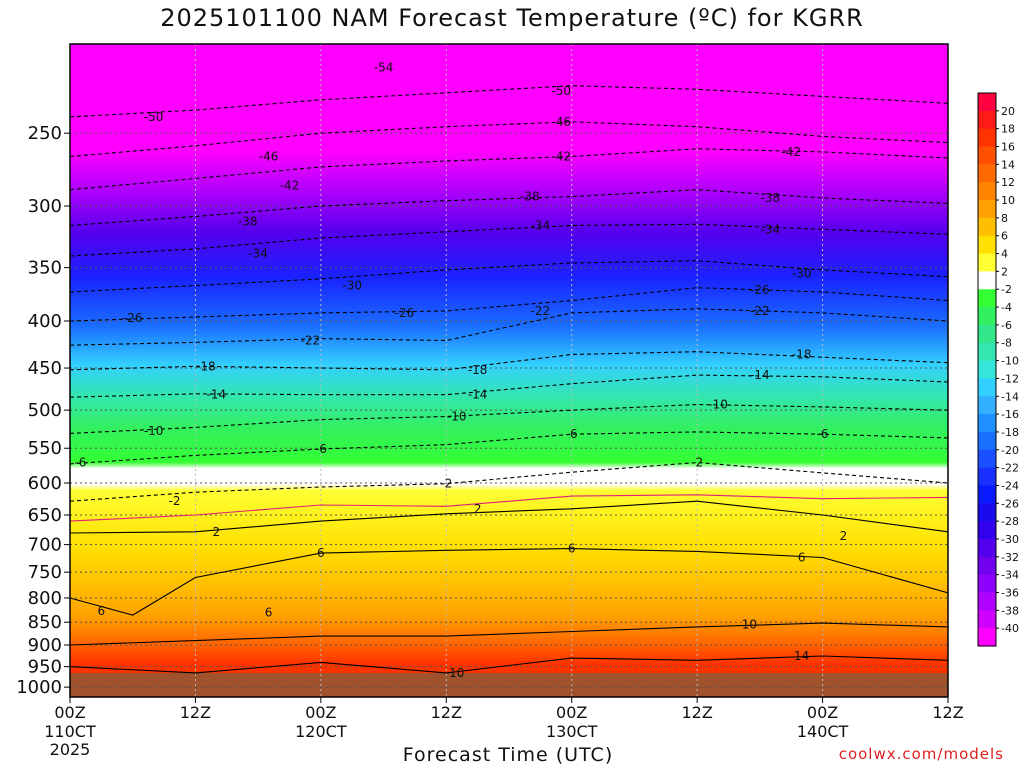  What do you see at coordinates (1004, 236) in the screenshot?
I see `colorbar-label: 6` at bounding box center [1004, 236].